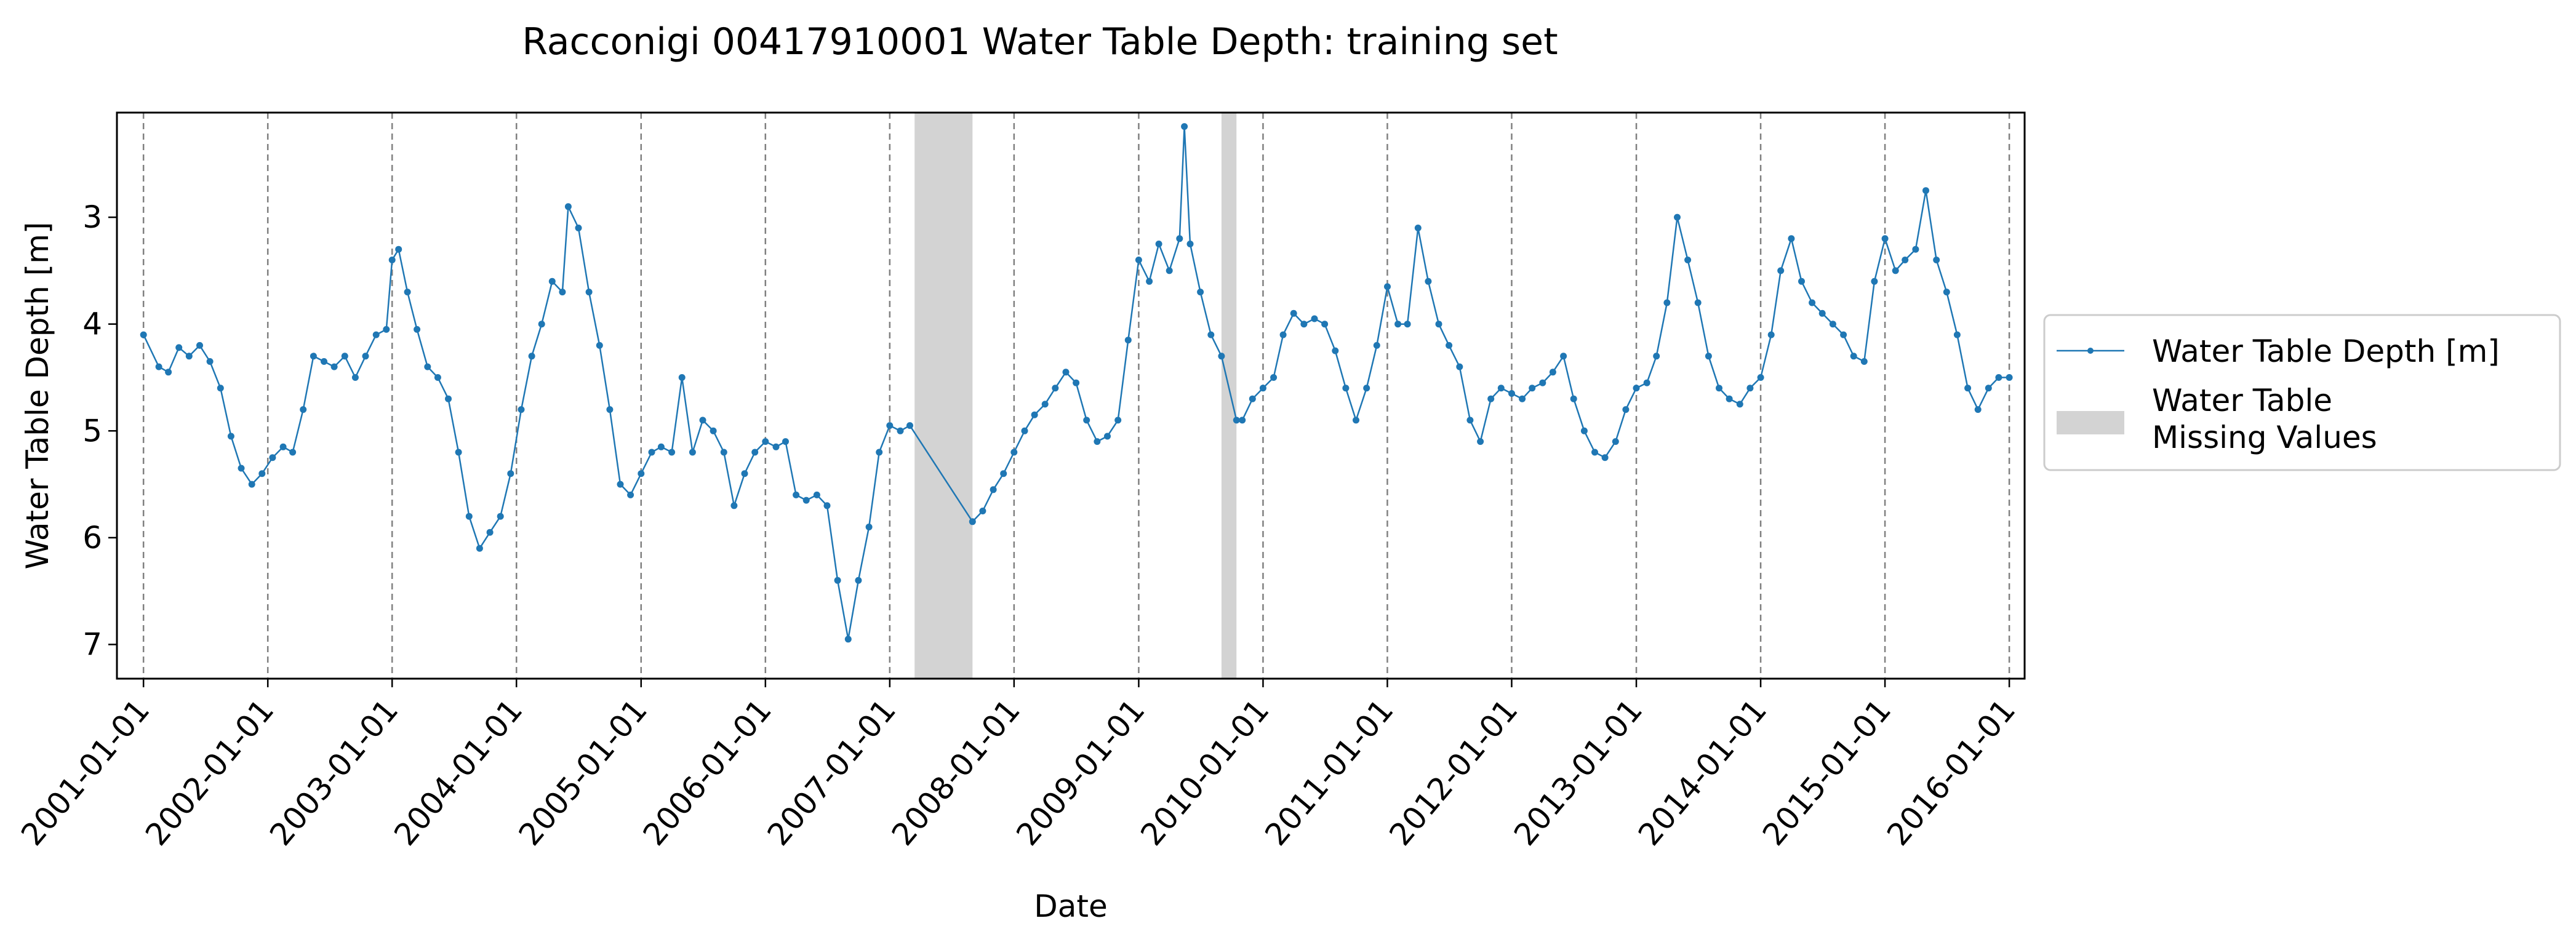 This screenshot has width=2576, height=950. I want to click on x-tick-label-2016-01-01: 2016-01-01, so click(1951, 772).